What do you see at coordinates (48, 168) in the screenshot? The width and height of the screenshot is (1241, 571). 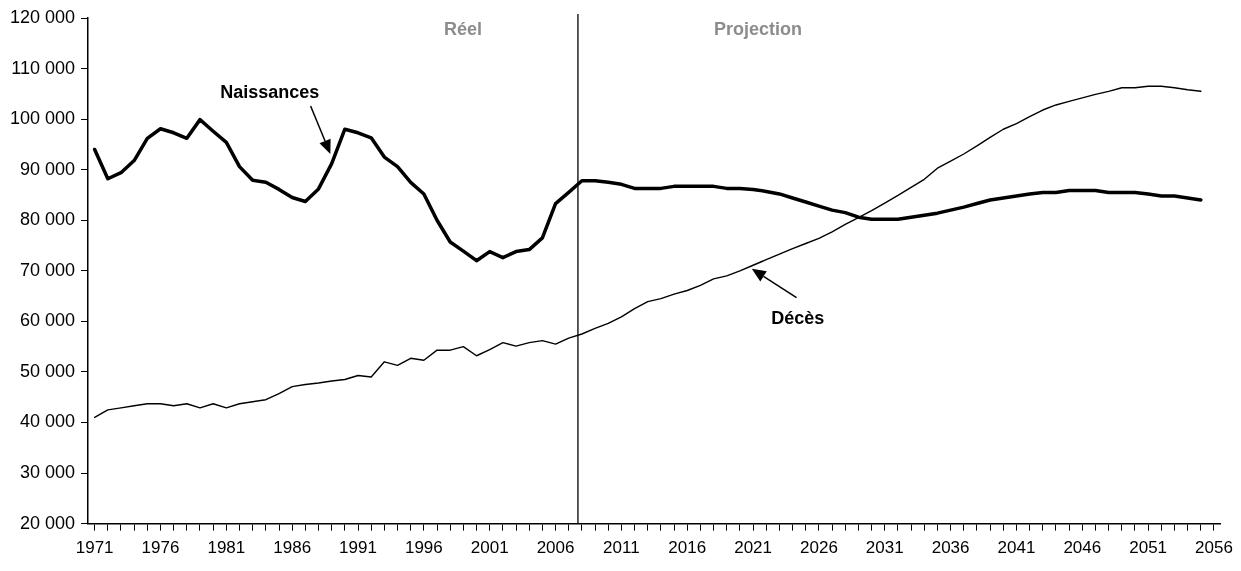 I see `y-tick-label: 90 000` at bounding box center [48, 168].